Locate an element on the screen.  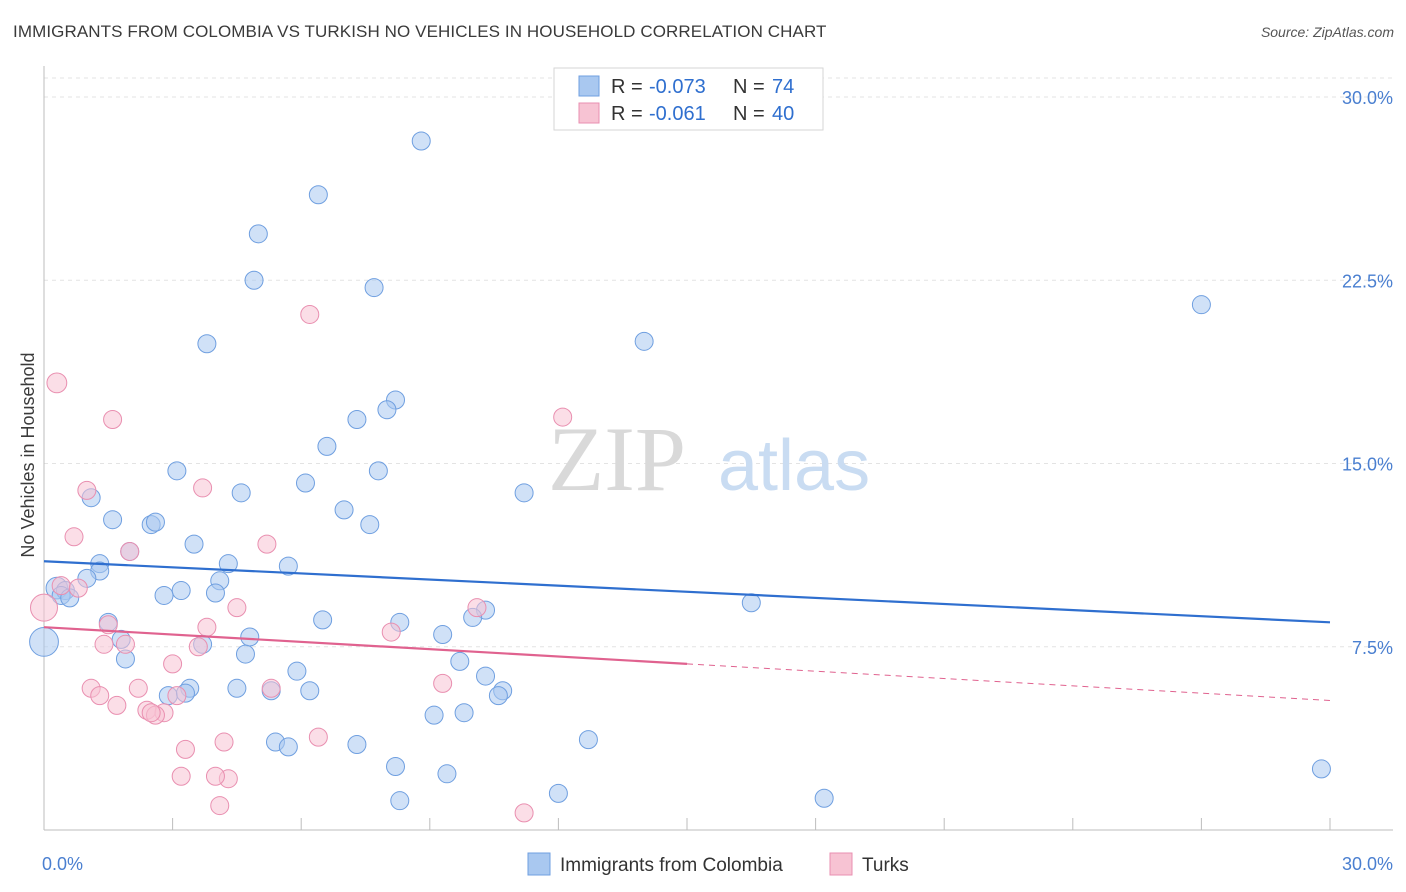
legend-r-value-colombia: -0.073 is located at coordinates (677, 87).